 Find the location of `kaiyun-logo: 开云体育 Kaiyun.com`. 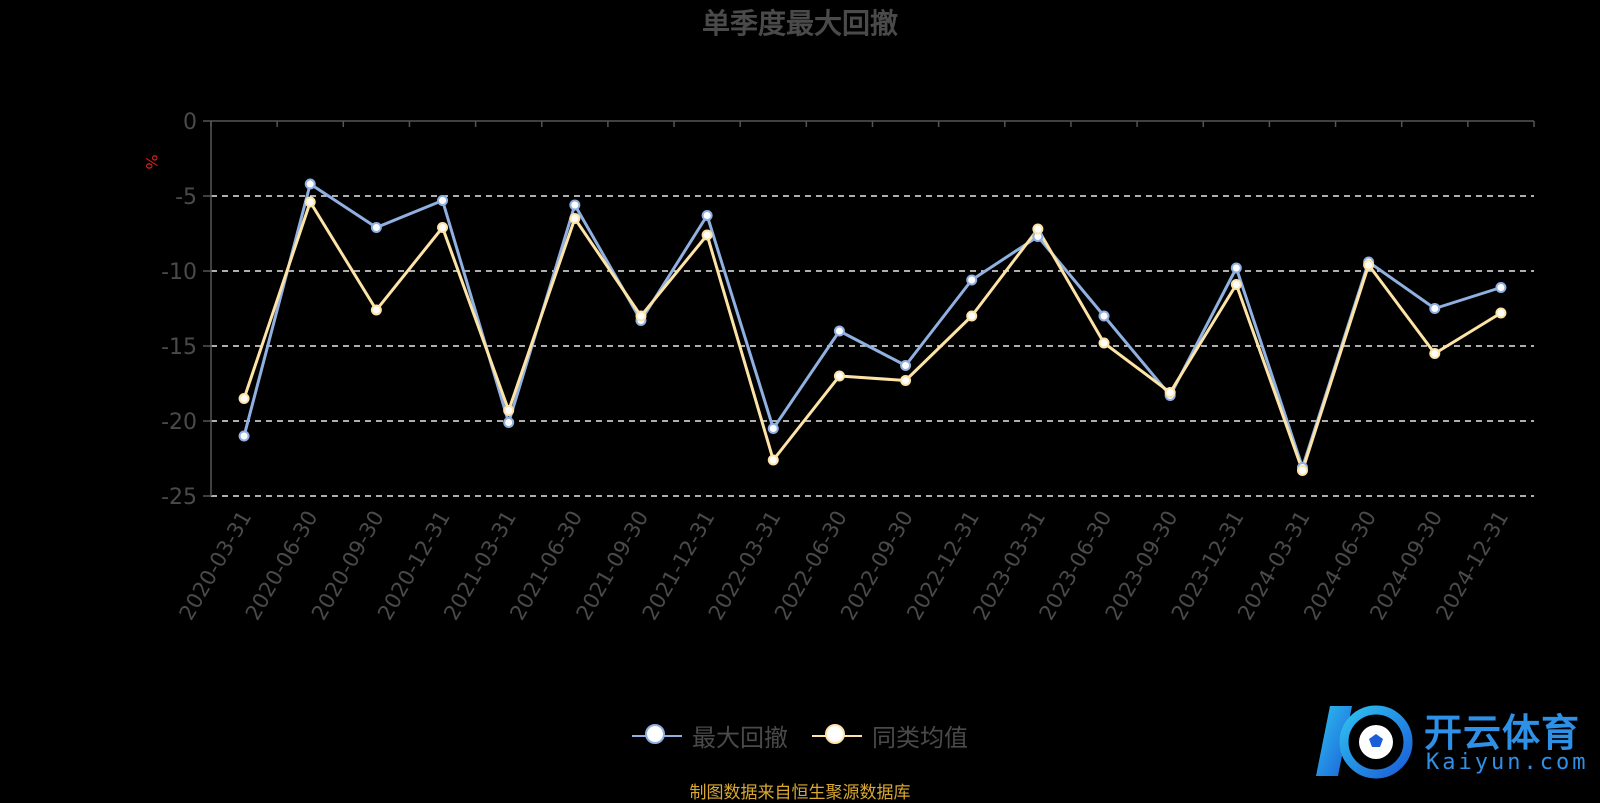

kaiyun-logo: 开云体育 Kaiyun.com is located at coordinates (1449, 741).